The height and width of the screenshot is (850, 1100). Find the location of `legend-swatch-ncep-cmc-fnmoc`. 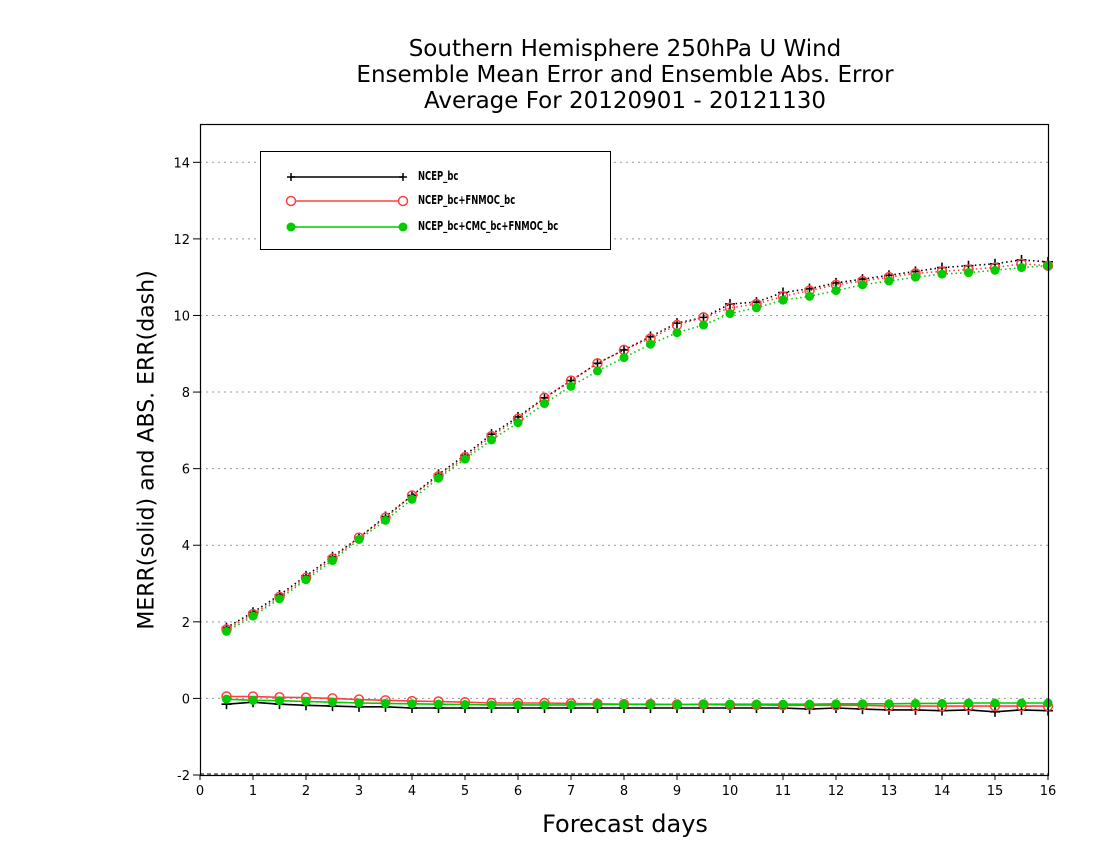

legend-swatch-ncep-cmc-fnmoc is located at coordinates (347, 227).